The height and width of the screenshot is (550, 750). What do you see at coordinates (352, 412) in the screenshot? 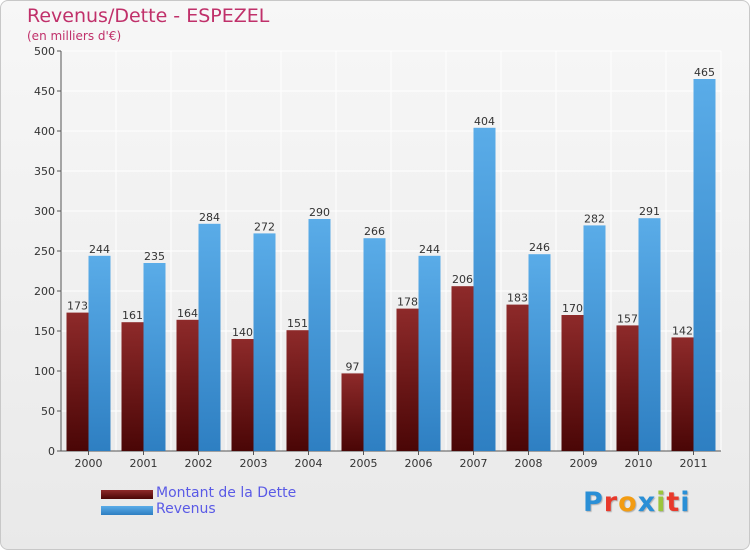
I see `bar-debt-2005` at bounding box center [352, 412].